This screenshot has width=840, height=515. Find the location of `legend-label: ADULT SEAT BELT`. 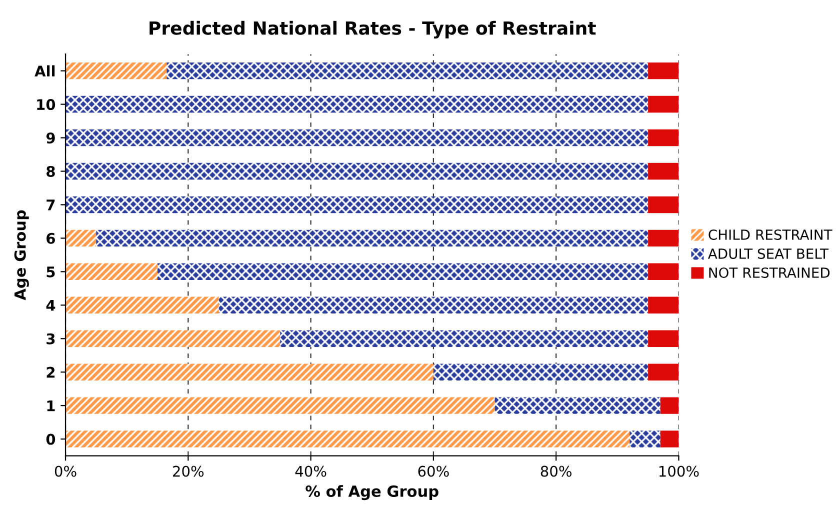

legend-label: ADULT SEAT BELT is located at coordinates (768, 253).